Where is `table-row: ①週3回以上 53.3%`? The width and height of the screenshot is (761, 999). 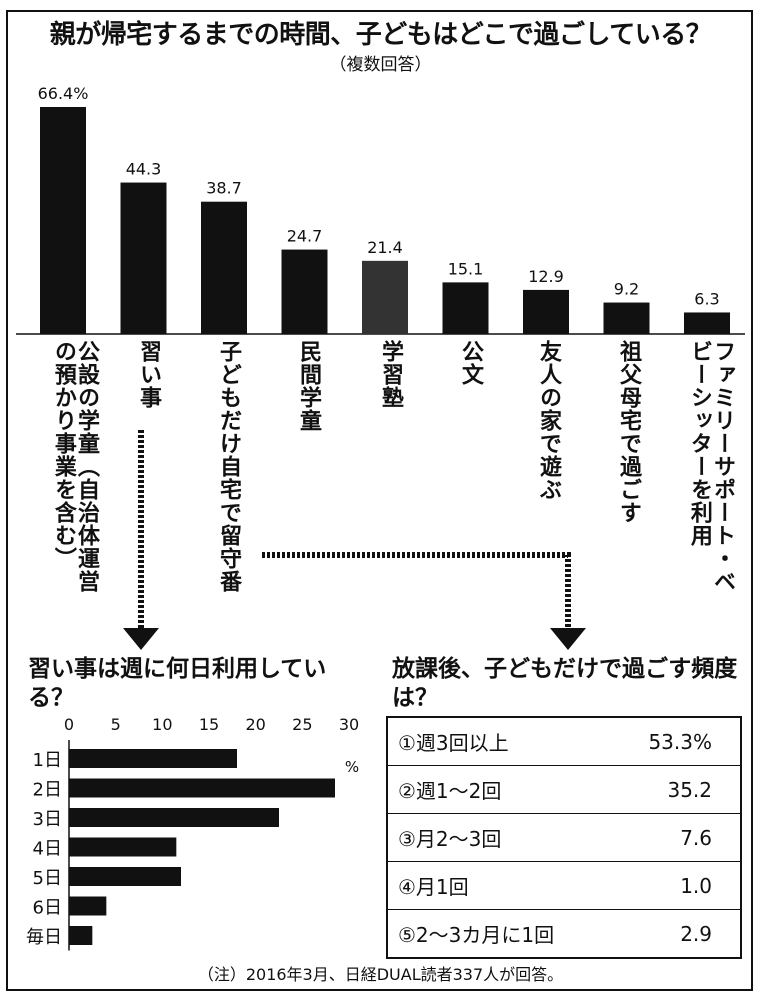
table-row: ①週3回以上 53.3% is located at coordinates (564, 741).